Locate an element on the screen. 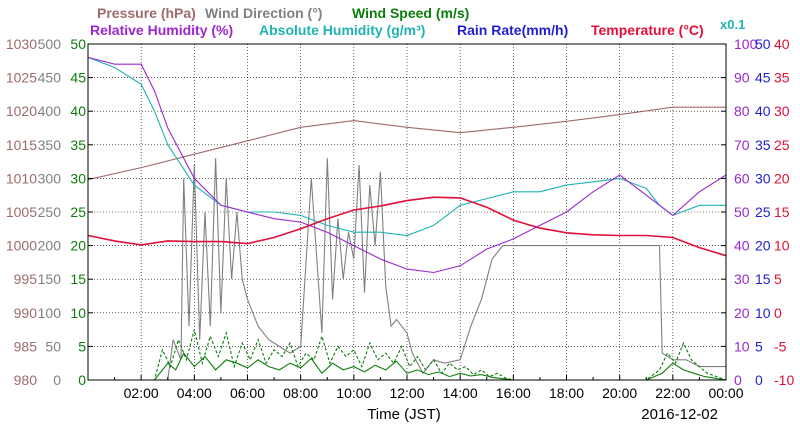 The height and width of the screenshot is (434, 800). x-tick-label: 14:00 is located at coordinates (460, 393).